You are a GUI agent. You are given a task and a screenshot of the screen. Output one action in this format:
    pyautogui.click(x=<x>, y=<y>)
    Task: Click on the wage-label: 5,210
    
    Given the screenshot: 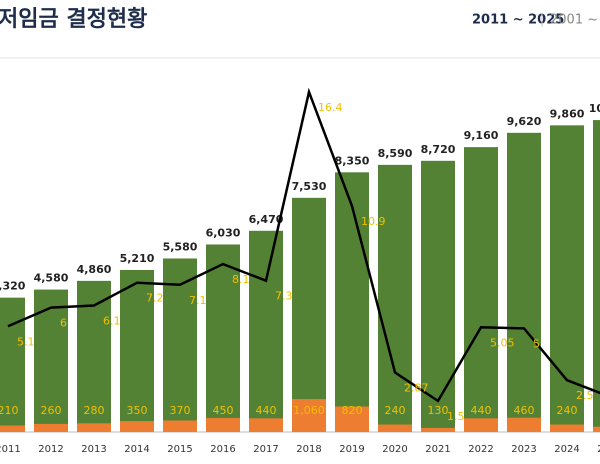 What is the action you would take?
    pyautogui.click(x=137, y=258)
    